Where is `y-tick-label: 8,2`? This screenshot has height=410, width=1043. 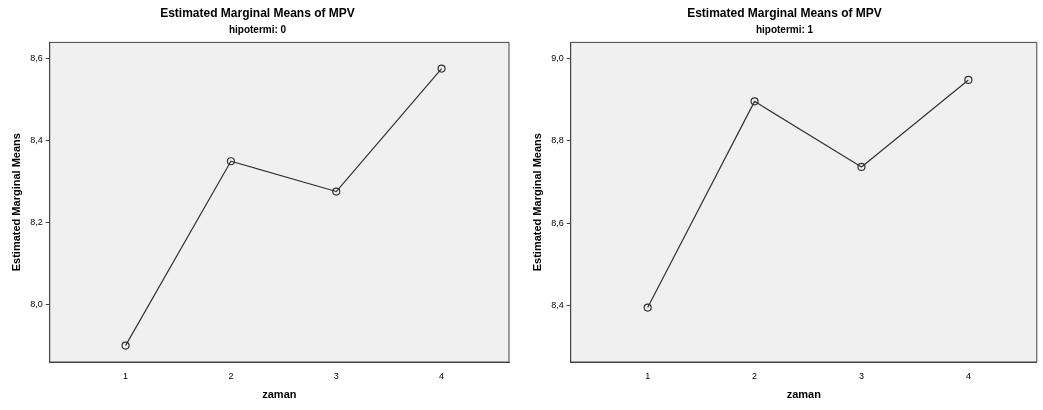 y-tick-label: 8,2 is located at coordinates (36, 222).